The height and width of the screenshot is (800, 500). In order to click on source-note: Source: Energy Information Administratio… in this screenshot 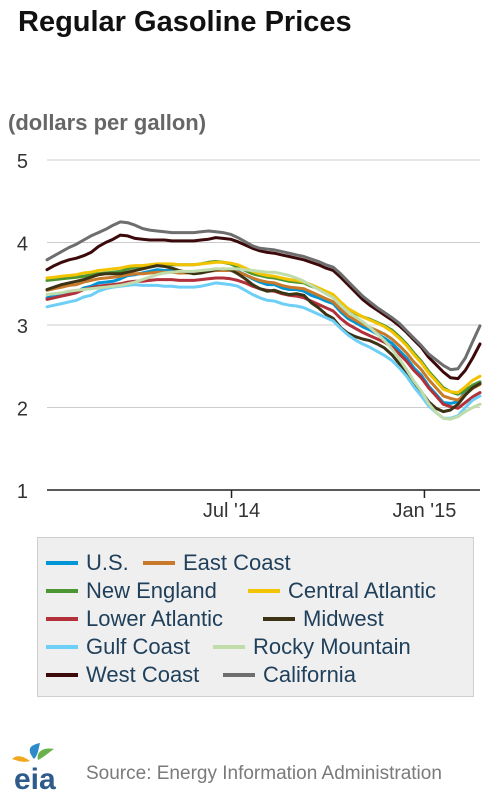, I will do `click(264, 773)`.